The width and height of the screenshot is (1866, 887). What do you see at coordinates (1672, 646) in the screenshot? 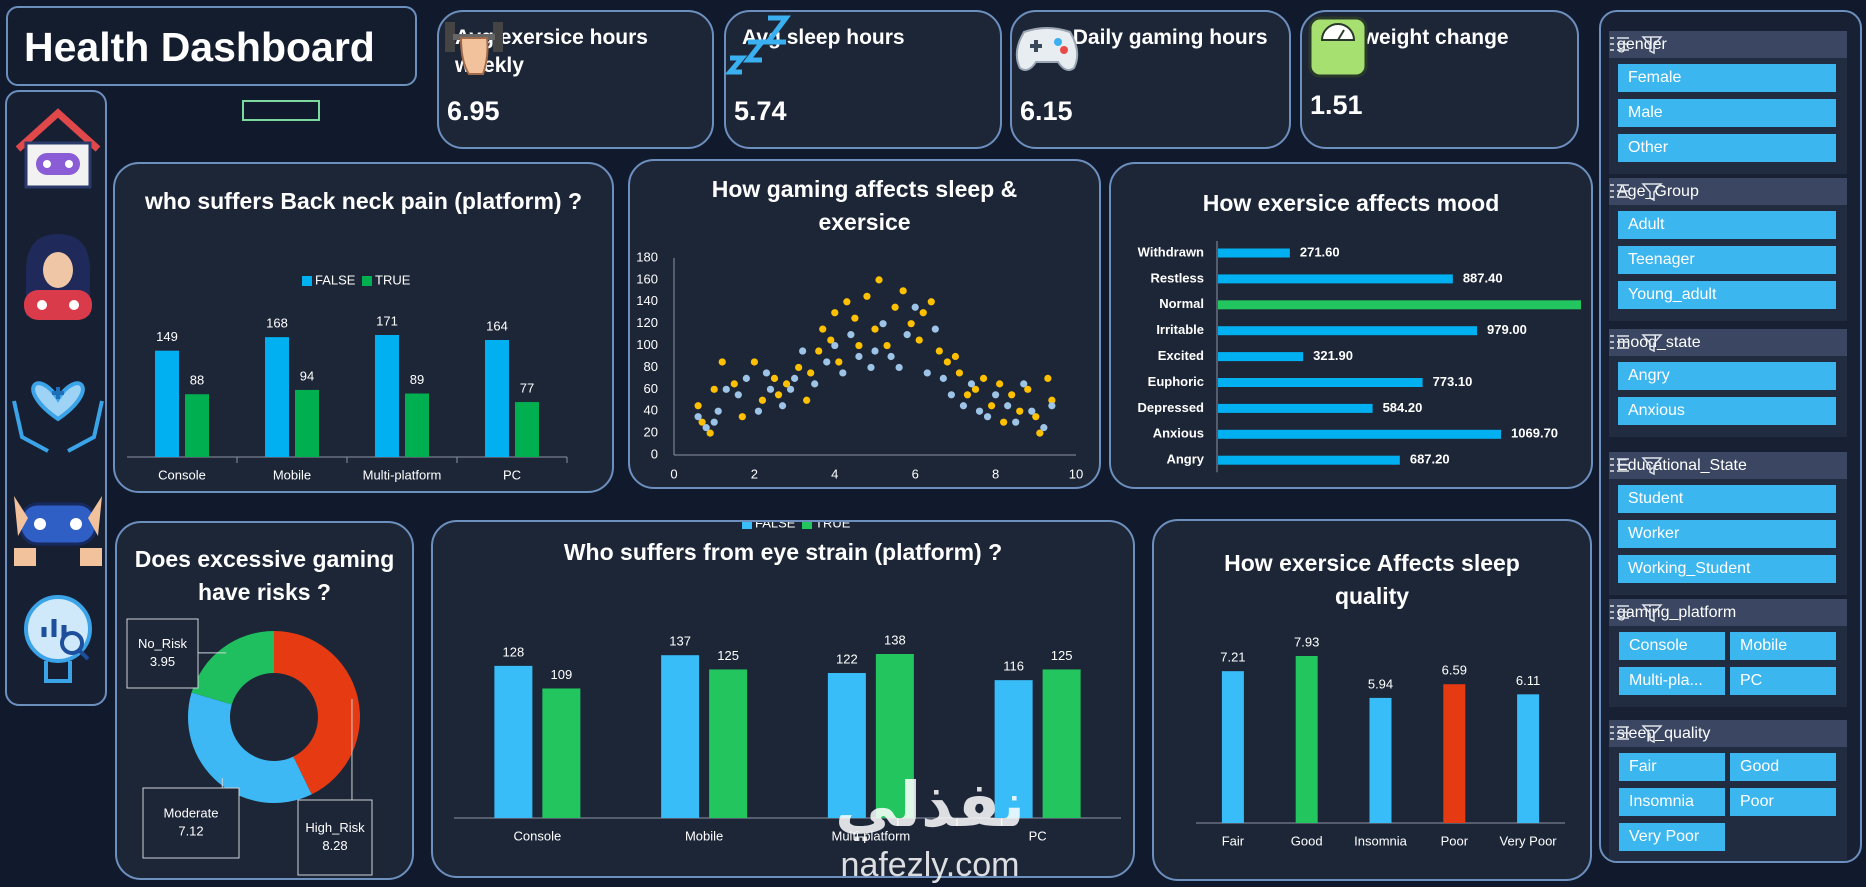
I see `slicer-item: Console` at bounding box center [1672, 646].